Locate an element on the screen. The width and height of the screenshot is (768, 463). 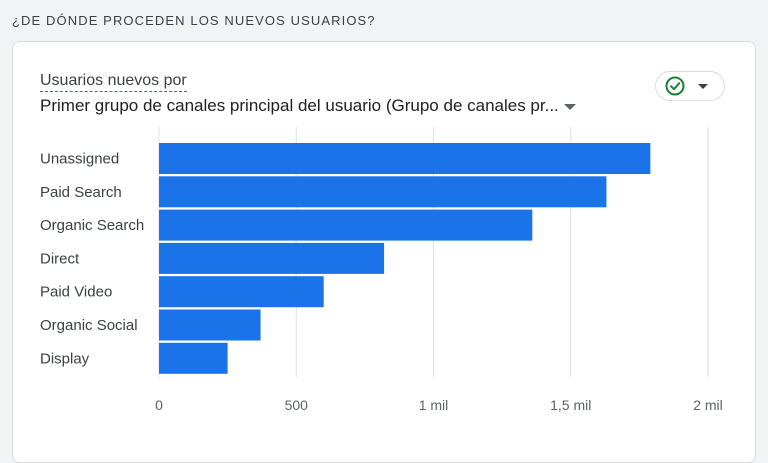
x-tick-label: 1 mil is located at coordinates (434, 405).